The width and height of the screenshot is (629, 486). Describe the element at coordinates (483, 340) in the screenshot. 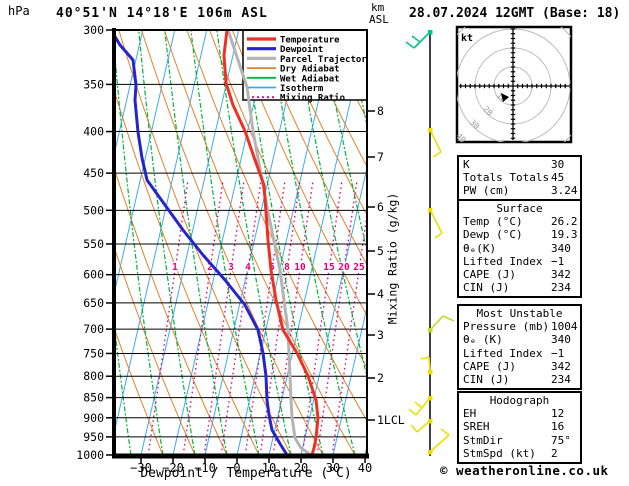

I see `row-label: θₑ (K)` at that location.